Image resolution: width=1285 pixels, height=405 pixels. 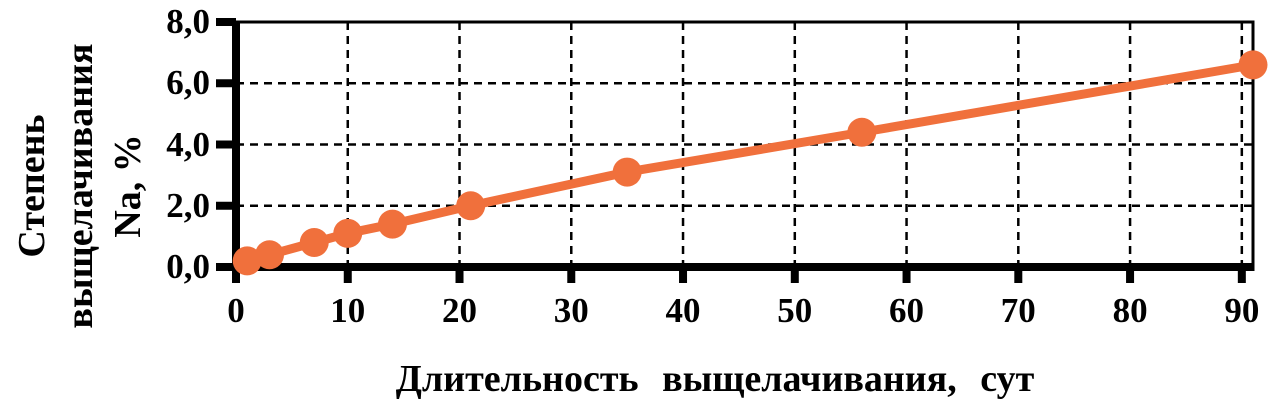 I want to click on x-tick-label: 60, so click(x=907, y=310).